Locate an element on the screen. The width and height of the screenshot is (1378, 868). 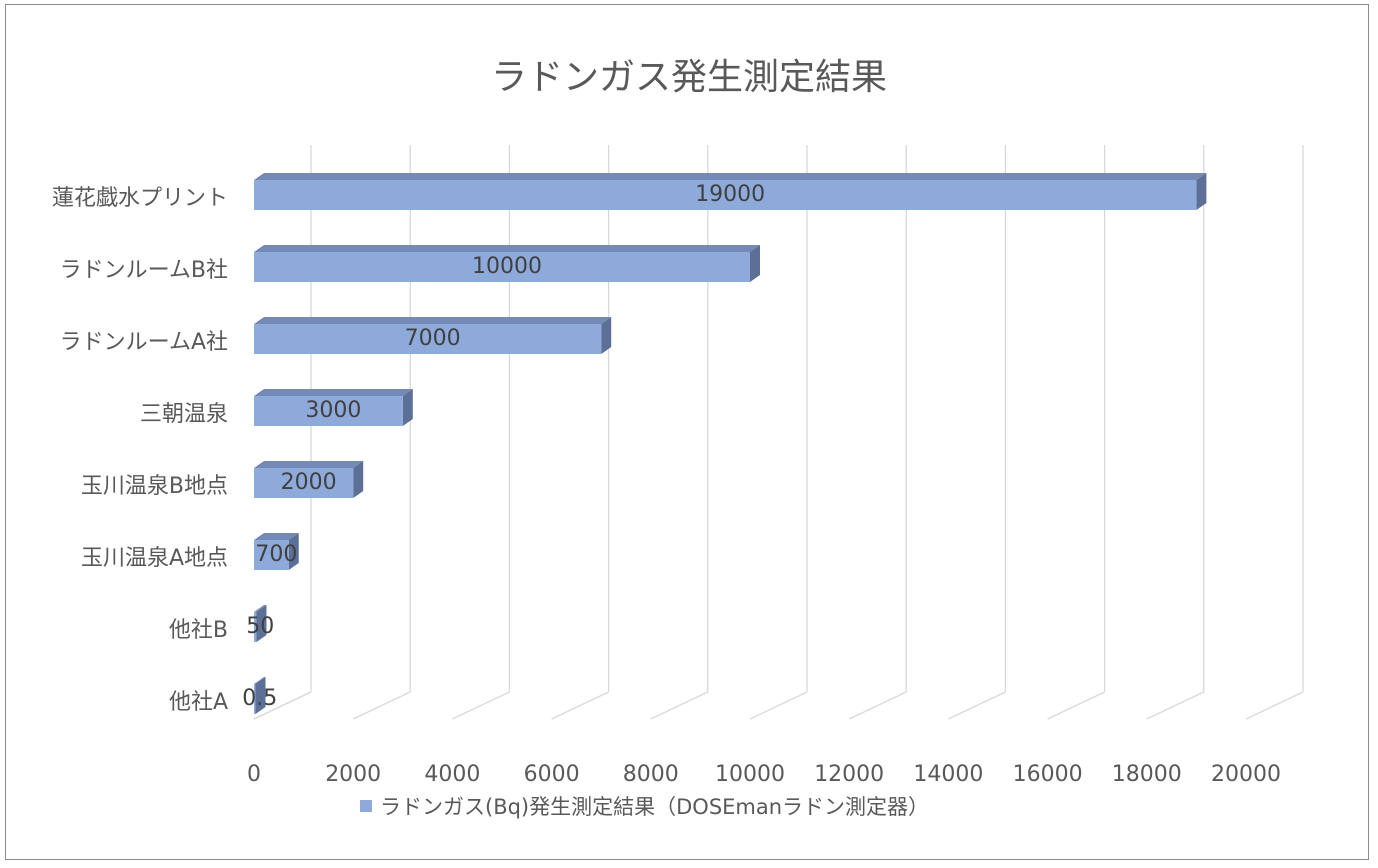
data-label: 2000 is located at coordinates (309, 482).